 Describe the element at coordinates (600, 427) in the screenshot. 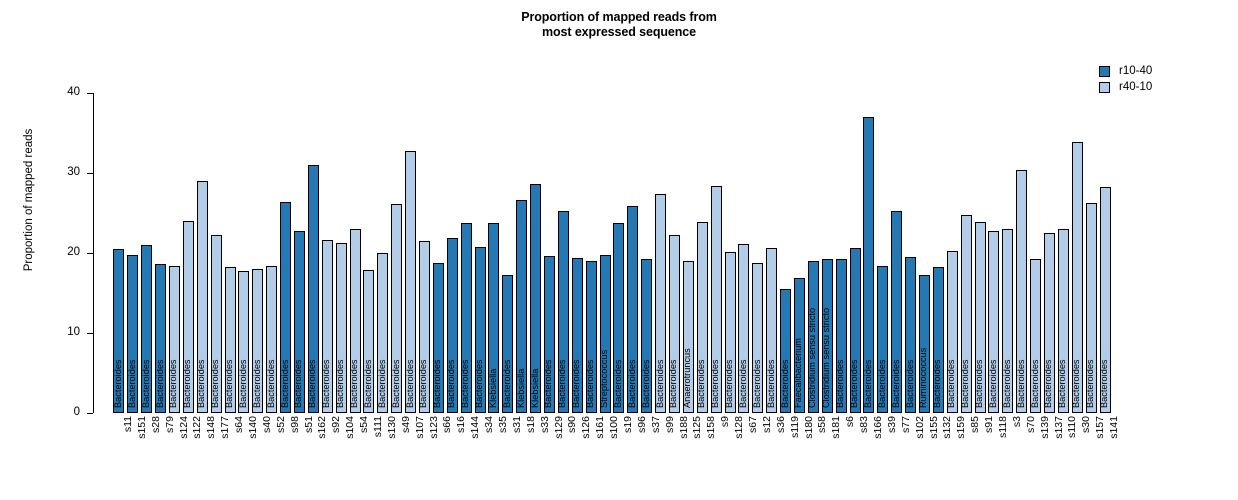

I see `x-axis-tick-label: s161` at that location.